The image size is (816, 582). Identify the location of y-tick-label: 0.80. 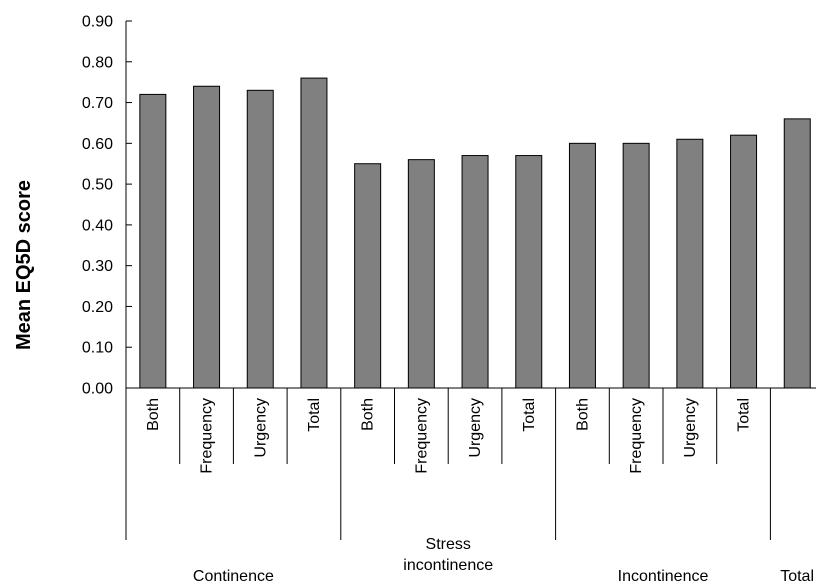
(97, 62).